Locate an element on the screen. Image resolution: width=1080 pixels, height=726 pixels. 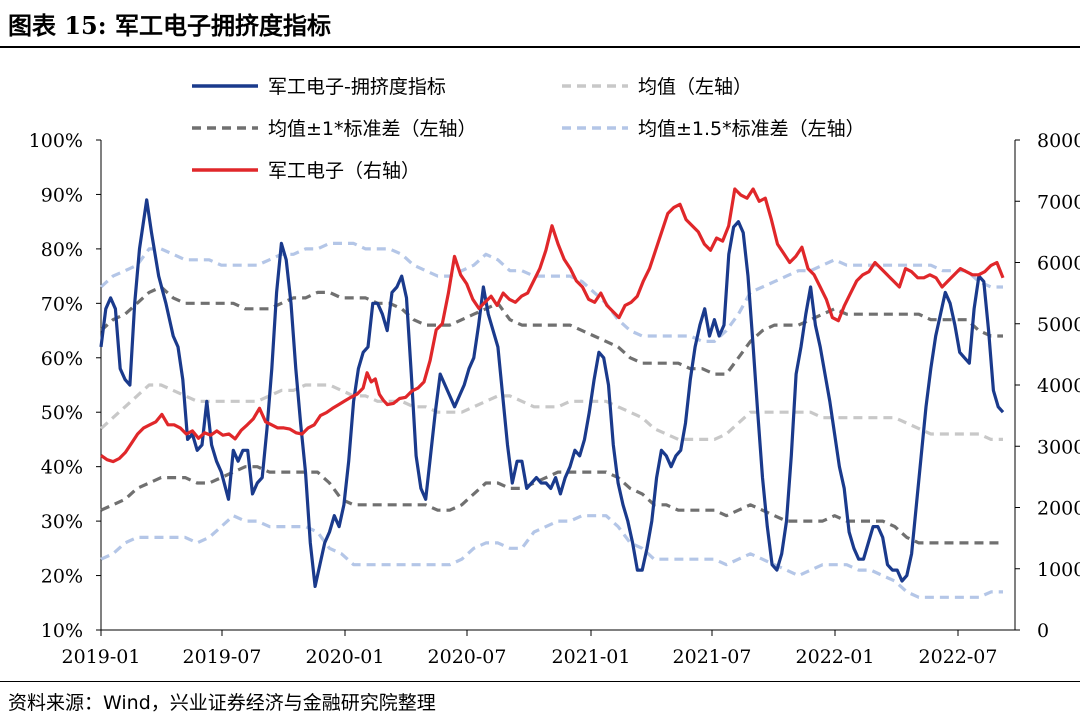
y-right-tick-label: 3000 is located at coordinates (1058, 447).